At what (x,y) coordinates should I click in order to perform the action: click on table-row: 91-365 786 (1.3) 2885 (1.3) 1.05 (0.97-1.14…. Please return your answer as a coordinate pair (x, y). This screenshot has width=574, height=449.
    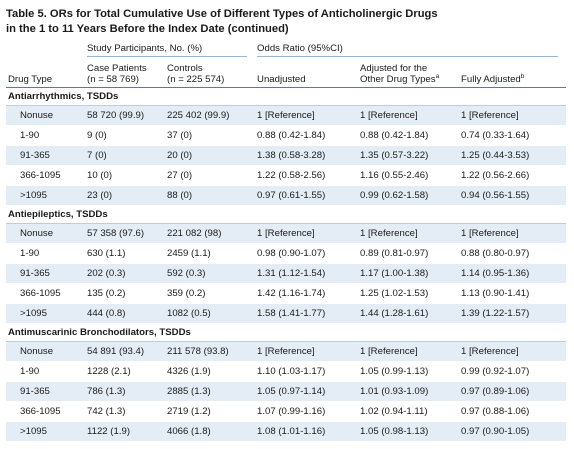
    Looking at the image, I should click on (286, 391).